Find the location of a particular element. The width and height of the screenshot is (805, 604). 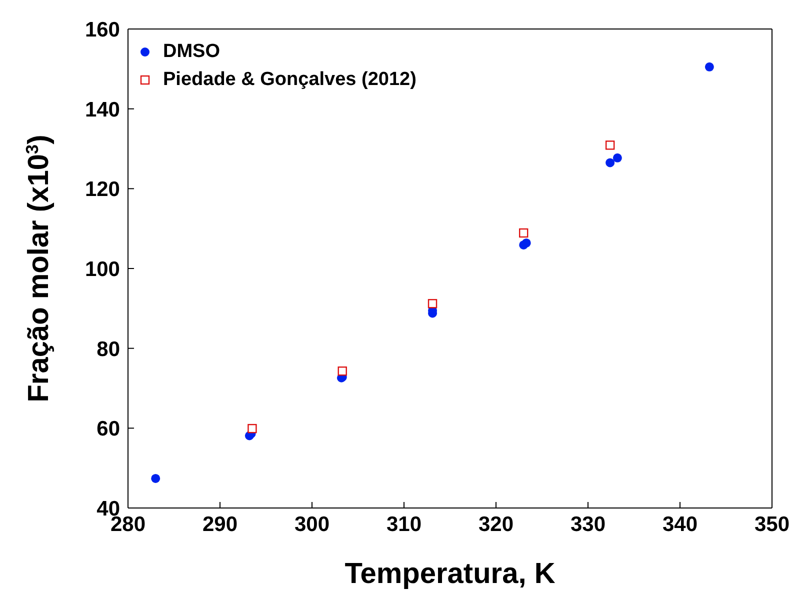

x-tick-label: 340 is located at coordinates (680, 524).